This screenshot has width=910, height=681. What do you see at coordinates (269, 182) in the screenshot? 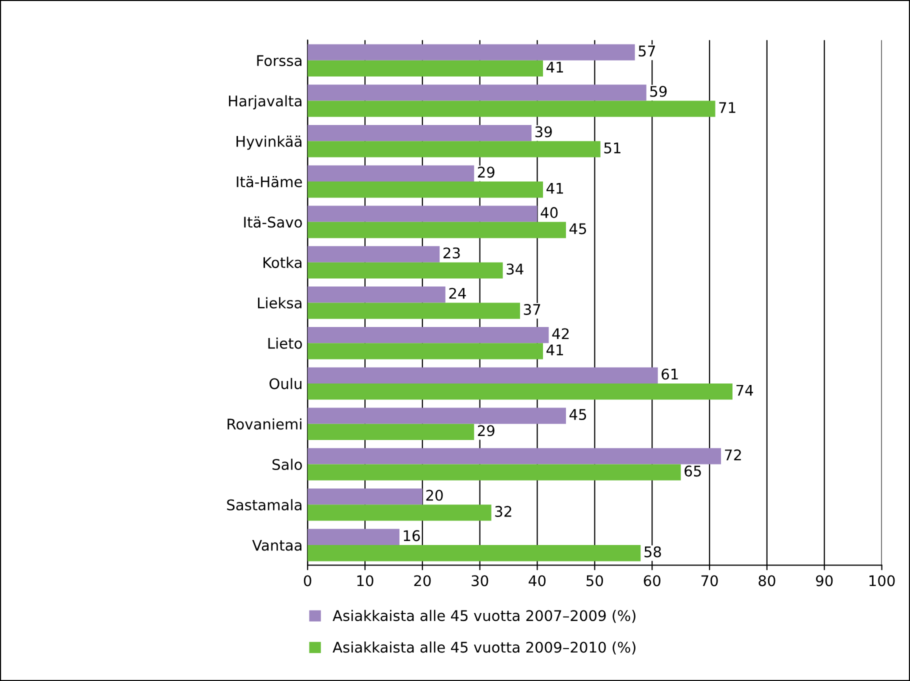
I see `y-tick-label: Itä-Häme` at bounding box center [269, 182].